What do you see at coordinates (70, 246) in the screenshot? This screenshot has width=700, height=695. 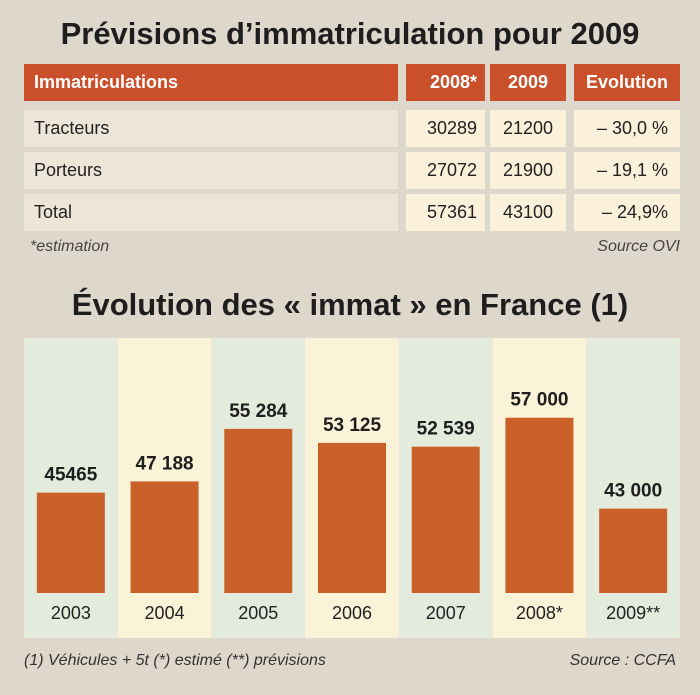 I see `table-note-estimation: *estimation` at bounding box center [70, 246].